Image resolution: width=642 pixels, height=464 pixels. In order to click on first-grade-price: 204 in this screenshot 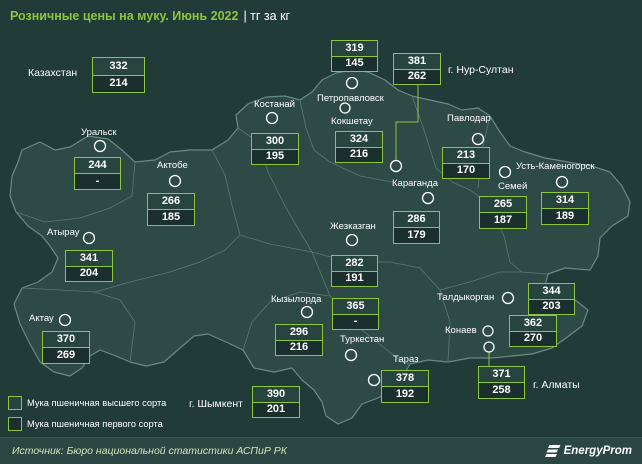, I will do `click(89, 273)`.